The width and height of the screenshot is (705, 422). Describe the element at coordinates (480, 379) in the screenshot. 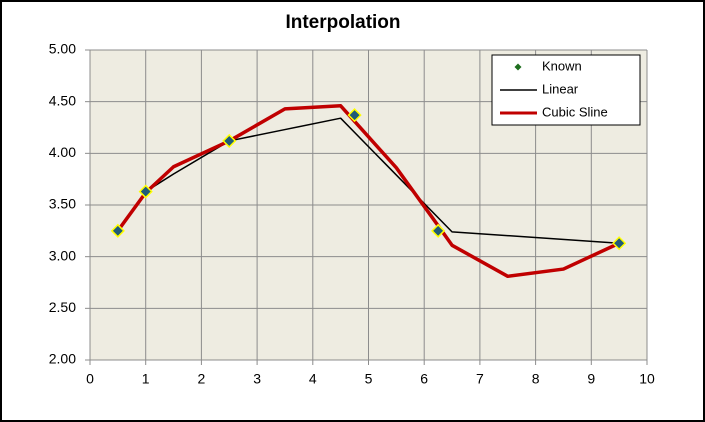

I see `x-tick-label: 7` at that location.